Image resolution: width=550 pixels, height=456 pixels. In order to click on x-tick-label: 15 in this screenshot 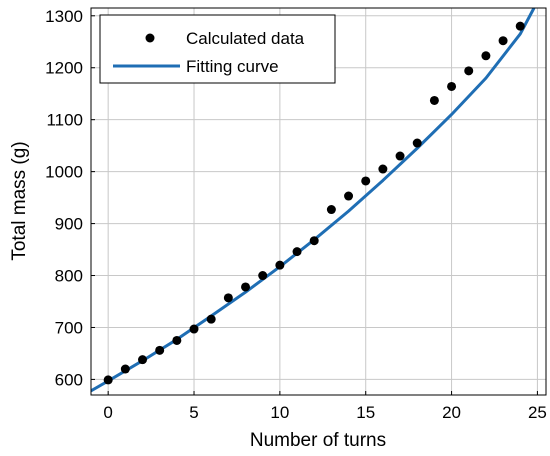, I will do `click(365, 412)`.